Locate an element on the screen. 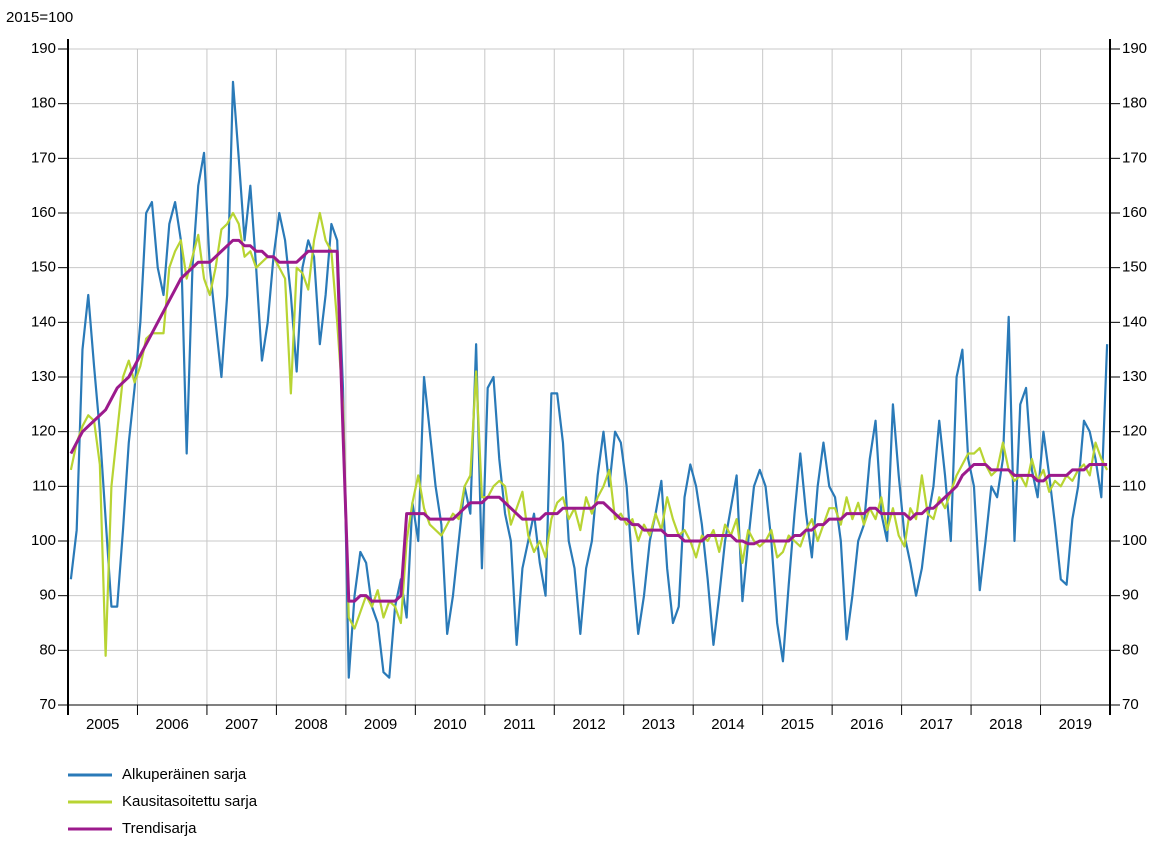  y-tick-label: 100 is located at coordinates (43, 540).